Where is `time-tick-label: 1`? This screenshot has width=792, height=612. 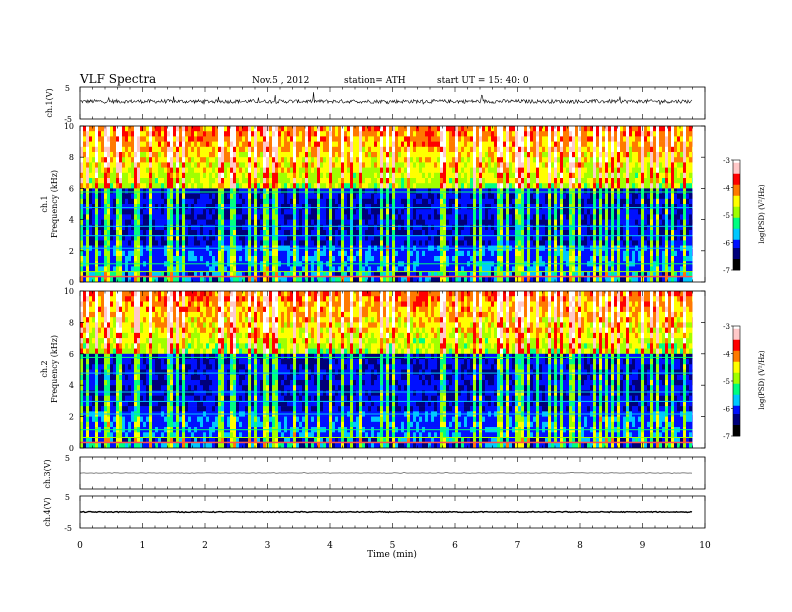 time-tick-label: 1 is located at coordinates (143, 546).